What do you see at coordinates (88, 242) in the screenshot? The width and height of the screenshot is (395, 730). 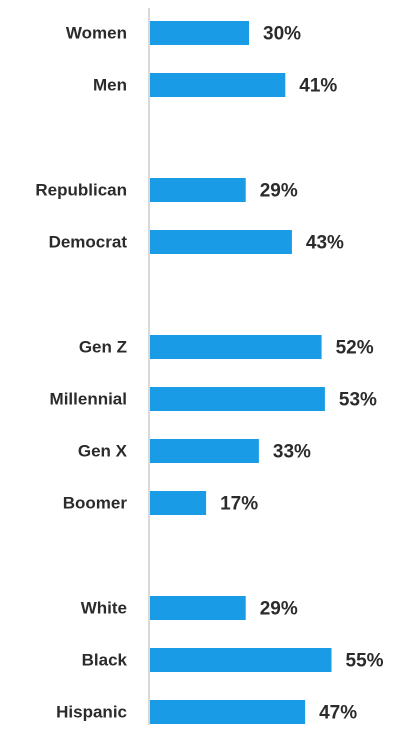 I see `category-label-democrat: Democrat` at bounding box center [88, 242].